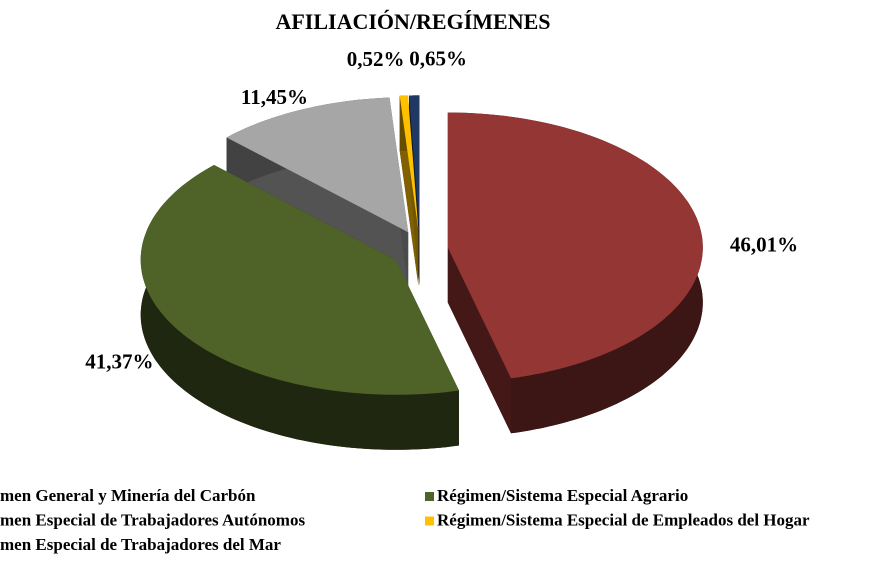  What do you see at coordinates (479, 340) in the screenshot?
I see `slice-cut-wall` at bounding box center [479, 340].